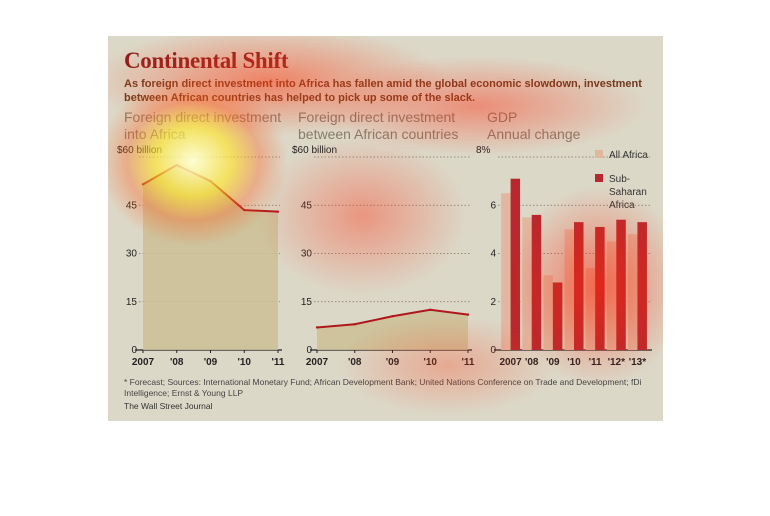  I want to click on fdi-africa-y-tick-label: 45, so click(132, 205).